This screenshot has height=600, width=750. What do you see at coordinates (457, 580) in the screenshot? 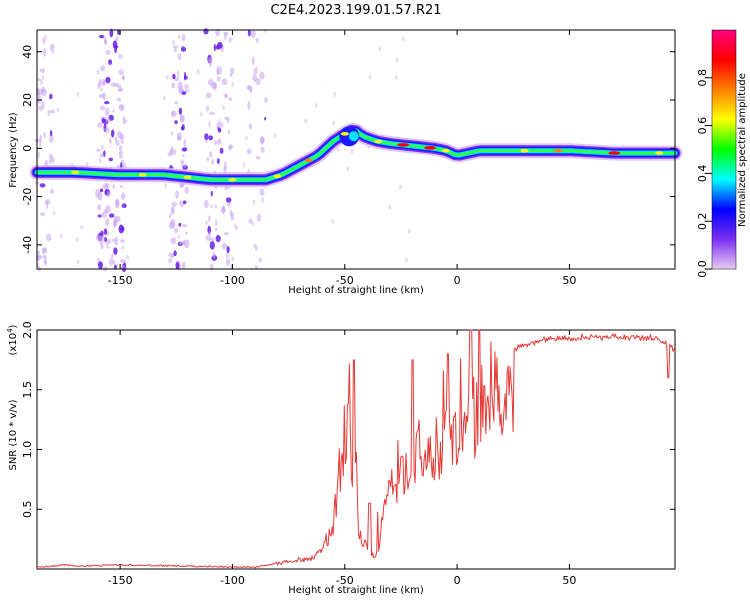
I see `x-tick-label: 0` at bounding box center [457, 580].